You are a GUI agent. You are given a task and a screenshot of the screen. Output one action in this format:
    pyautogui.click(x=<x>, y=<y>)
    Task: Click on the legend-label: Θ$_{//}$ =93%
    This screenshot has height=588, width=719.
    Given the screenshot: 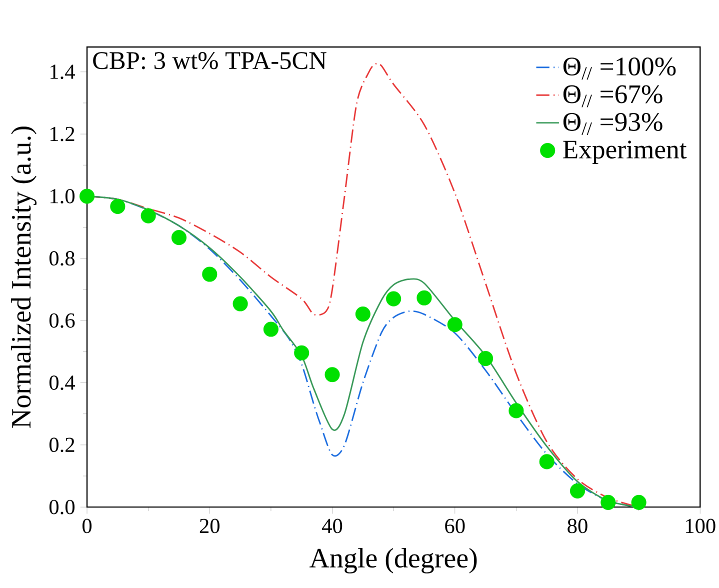 What is the action you would take?
    pyautogui.click(x=612, y=123)
    